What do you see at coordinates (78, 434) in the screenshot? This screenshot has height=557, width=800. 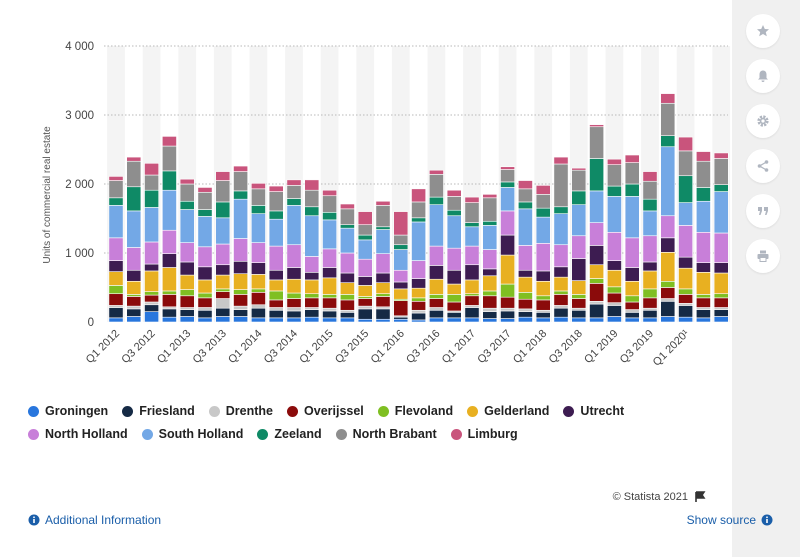 I see `legend-item-north-holland: North Holland` at bounding box center [78, 434].